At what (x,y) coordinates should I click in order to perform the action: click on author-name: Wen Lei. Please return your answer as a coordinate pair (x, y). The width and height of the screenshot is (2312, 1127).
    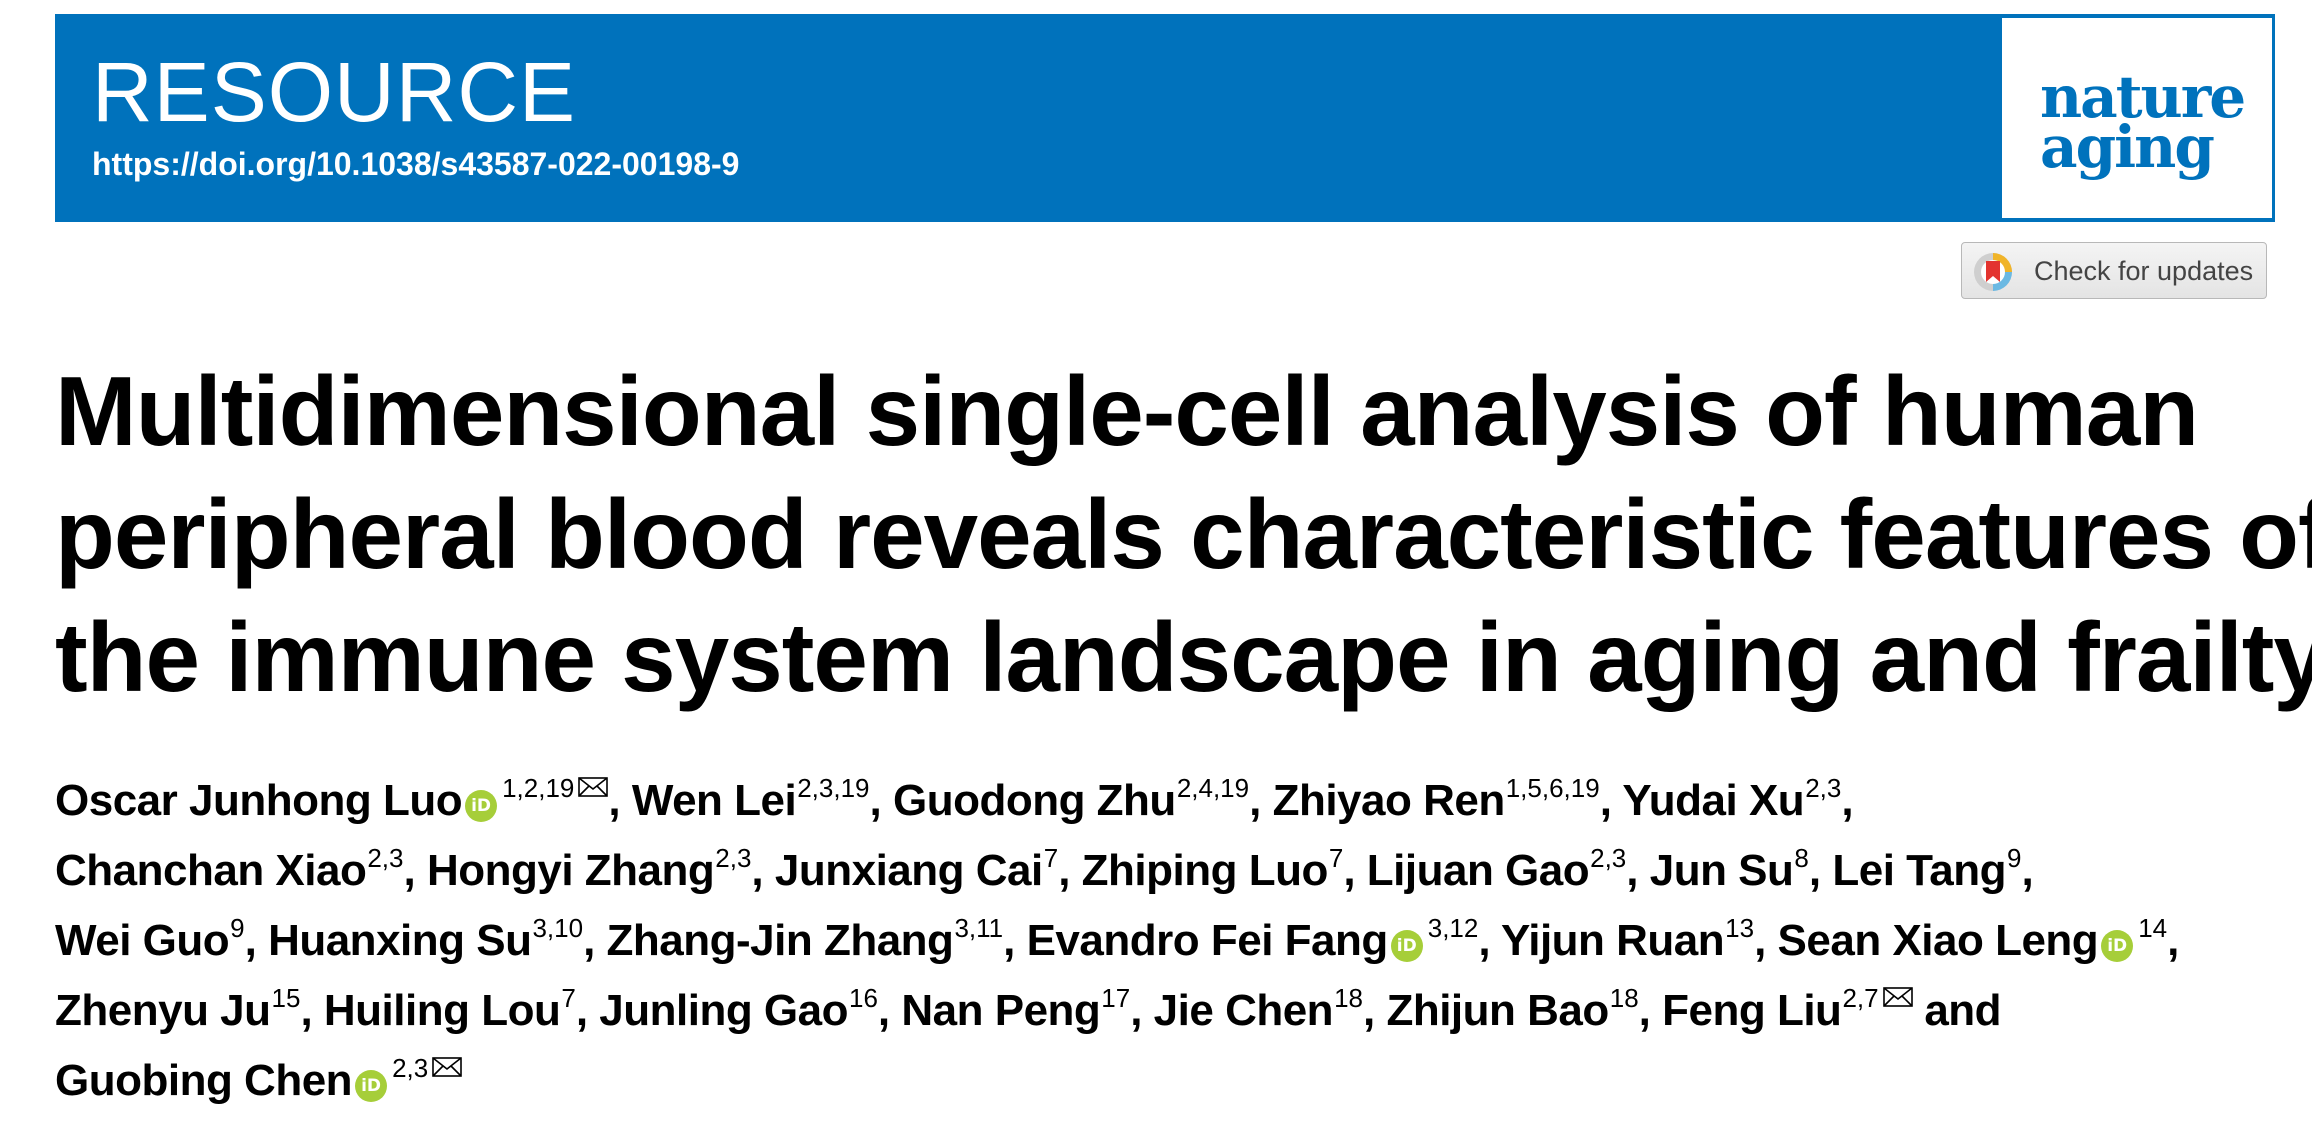
    Looking at the image, I should click on (714, 800).